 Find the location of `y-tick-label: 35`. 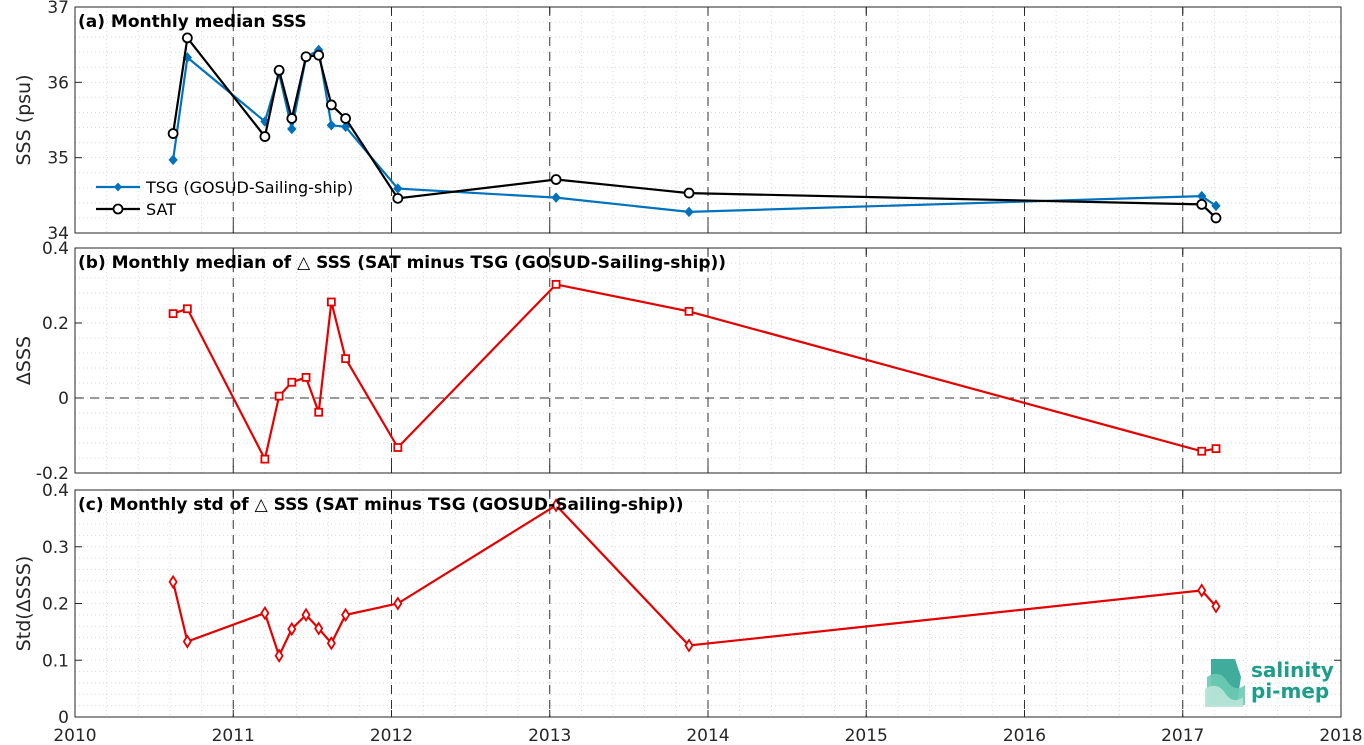

y-tick-label: 35 is located at coordinates (58, 159).